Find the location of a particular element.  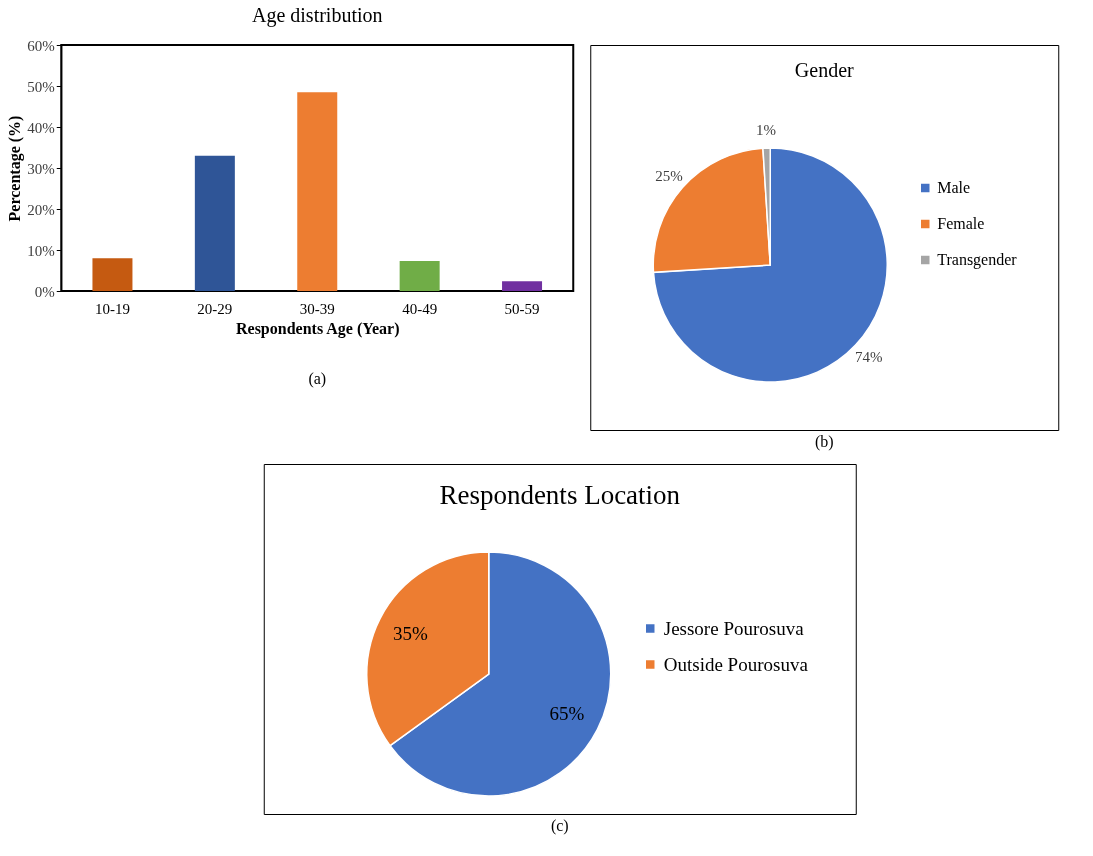

data-label: 74% is located at coordinates (868, 357).